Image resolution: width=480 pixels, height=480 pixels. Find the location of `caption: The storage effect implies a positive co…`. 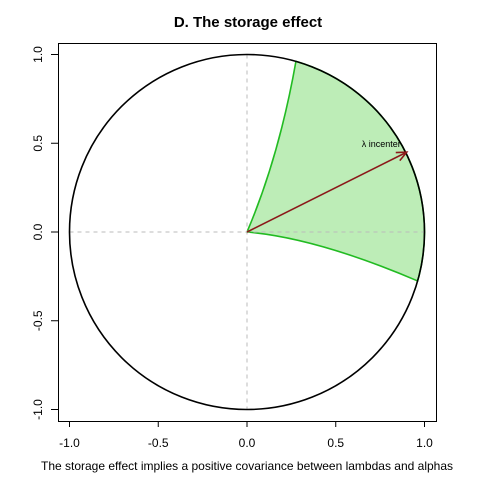

caption: The storage effect implies a positive co… is located at coordinates (247, 466).